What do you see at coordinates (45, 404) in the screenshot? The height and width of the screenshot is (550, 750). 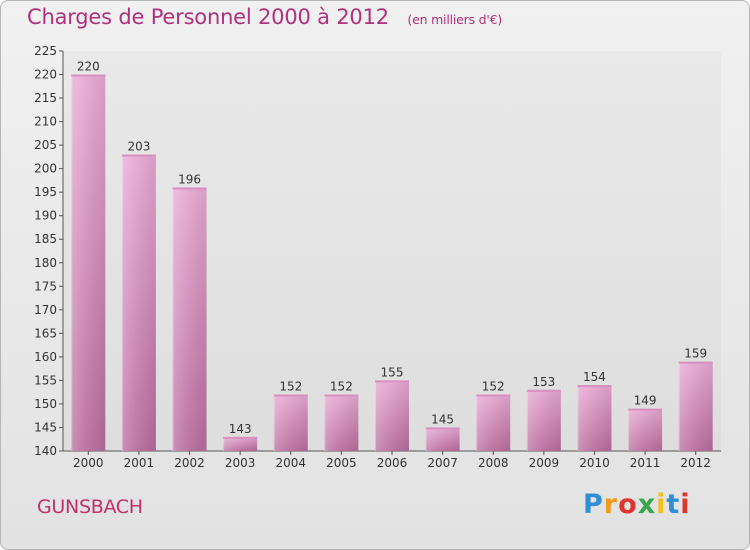 I see `y-tick-label: 150` at bounding box center [45, 404].